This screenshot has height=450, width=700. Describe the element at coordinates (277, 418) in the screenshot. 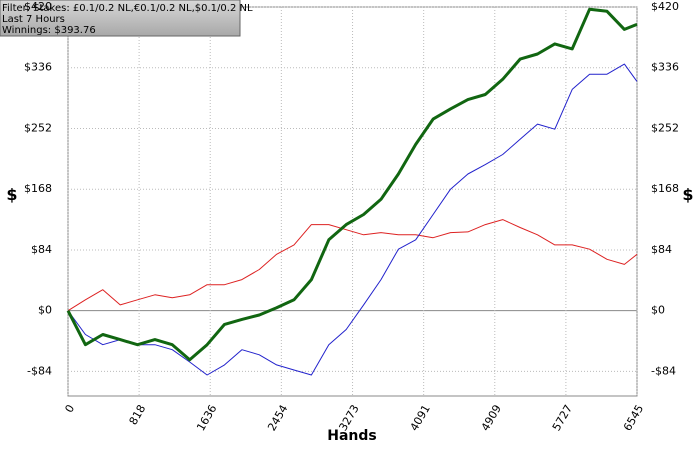

I see `x-tick-label: 2454` at that location.